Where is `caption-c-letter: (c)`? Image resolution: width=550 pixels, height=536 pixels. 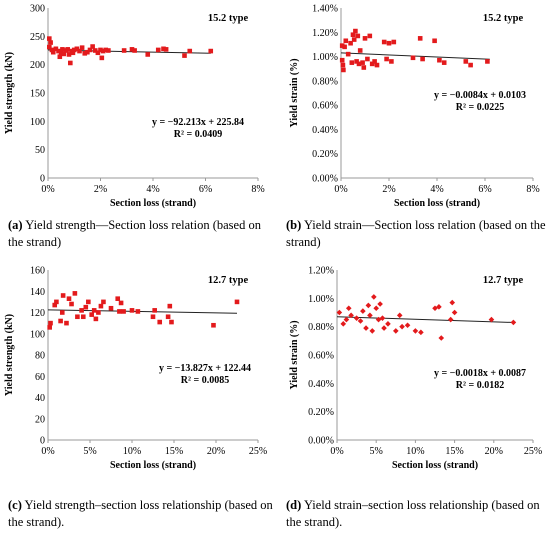
caption-c-letter: (c) is located at coordinates (15, 505).